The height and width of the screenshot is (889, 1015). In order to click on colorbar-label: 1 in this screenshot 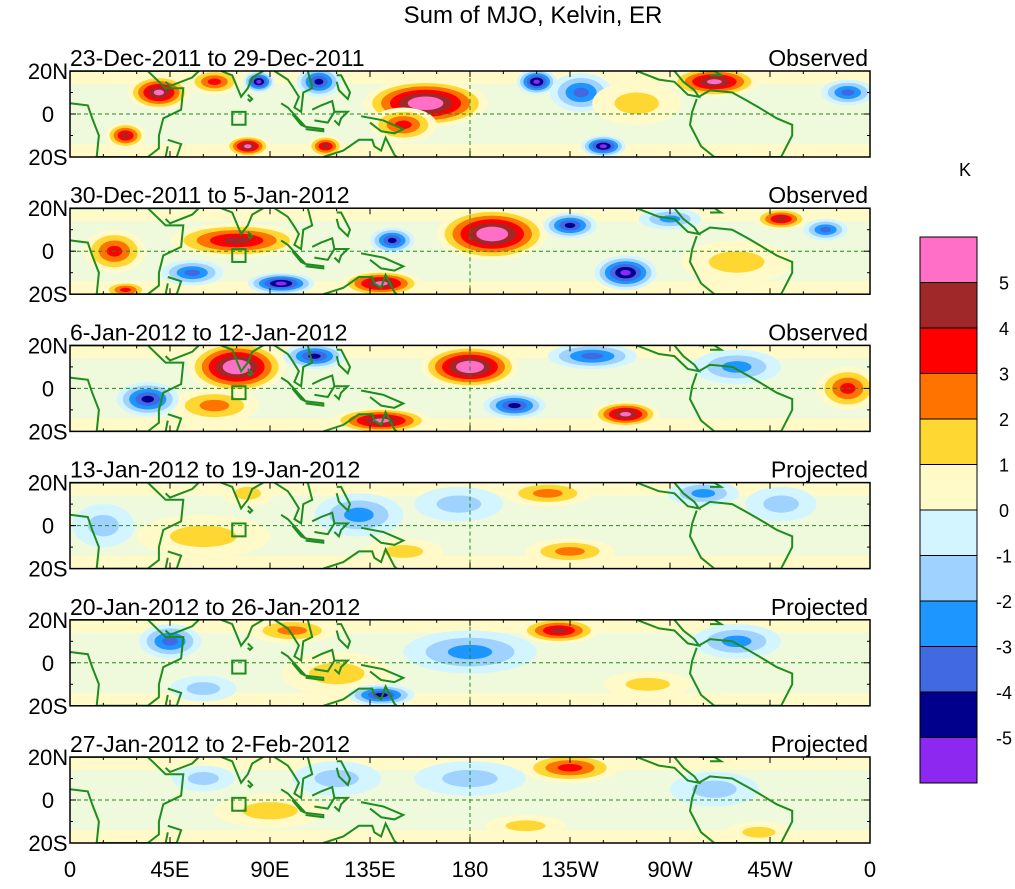, I will do `click(1004, 466)`.